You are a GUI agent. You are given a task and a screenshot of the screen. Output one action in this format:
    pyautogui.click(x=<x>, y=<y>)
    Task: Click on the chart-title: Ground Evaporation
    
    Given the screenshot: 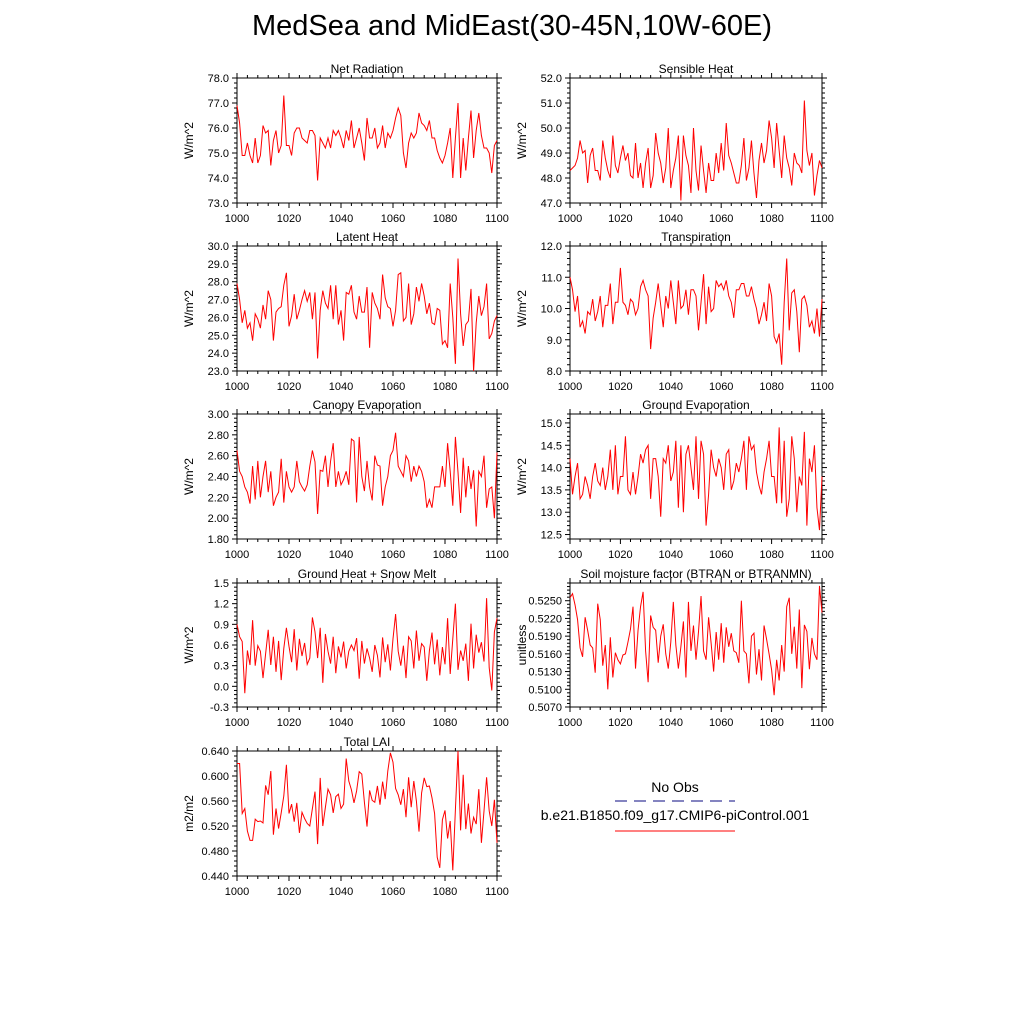 What is the action you would take?
    pyautogui.click(x=695, y=405)
    